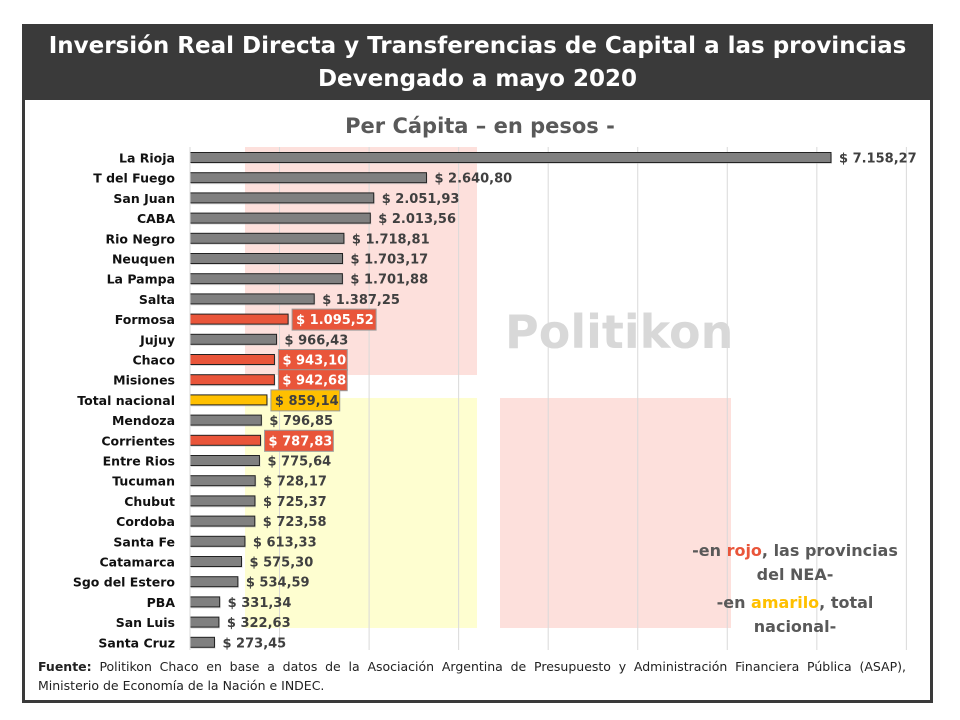 This screenshot has height=720, width=960. Describe the element at coordinates (301, 421) in the screenshot. I see `data-label: $ 796,85` at that location.